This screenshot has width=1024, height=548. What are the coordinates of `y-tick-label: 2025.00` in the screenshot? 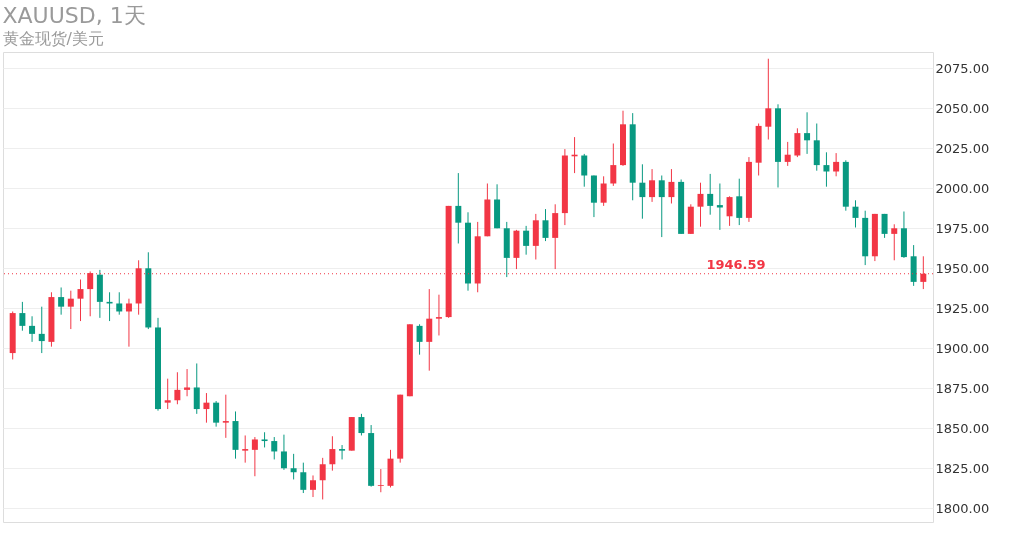 It's located at (962, 148).